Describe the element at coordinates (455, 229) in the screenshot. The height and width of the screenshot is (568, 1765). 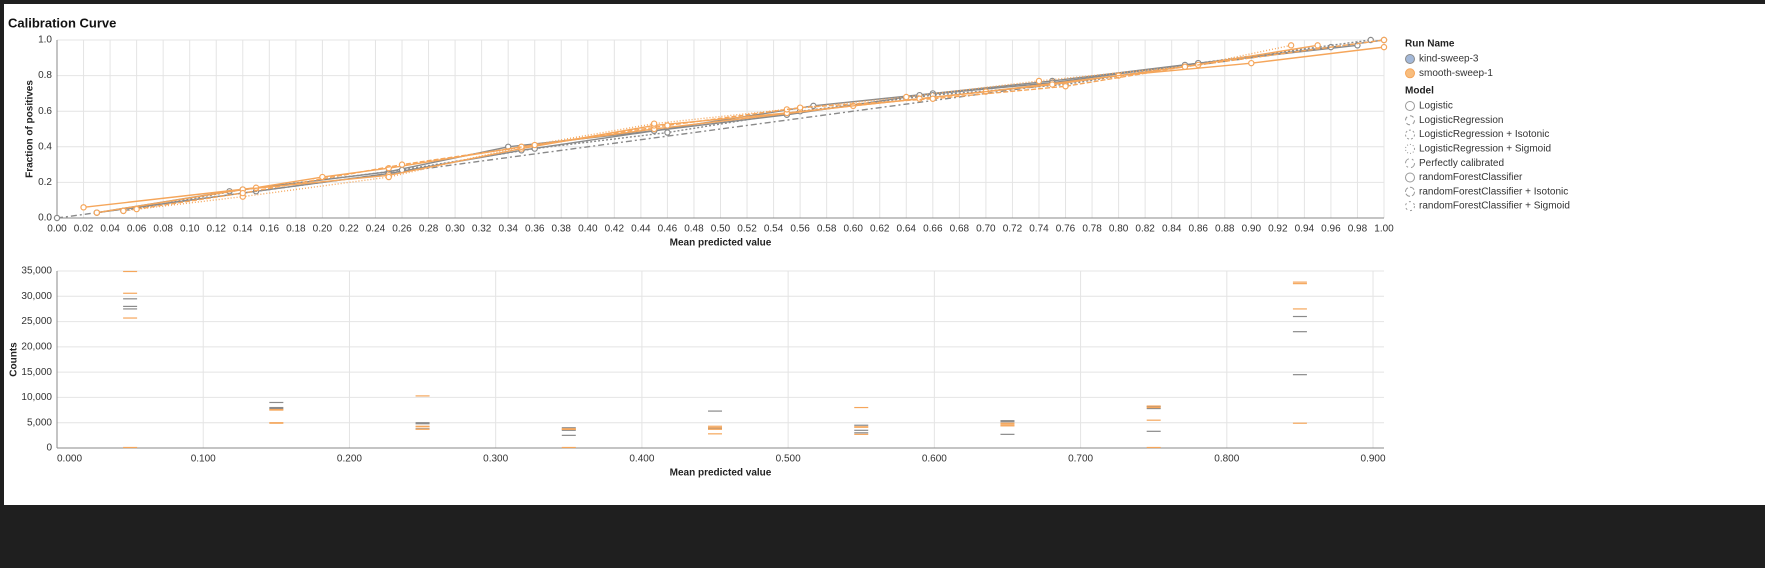
I see `x-tick-label: 0.30` at that location.